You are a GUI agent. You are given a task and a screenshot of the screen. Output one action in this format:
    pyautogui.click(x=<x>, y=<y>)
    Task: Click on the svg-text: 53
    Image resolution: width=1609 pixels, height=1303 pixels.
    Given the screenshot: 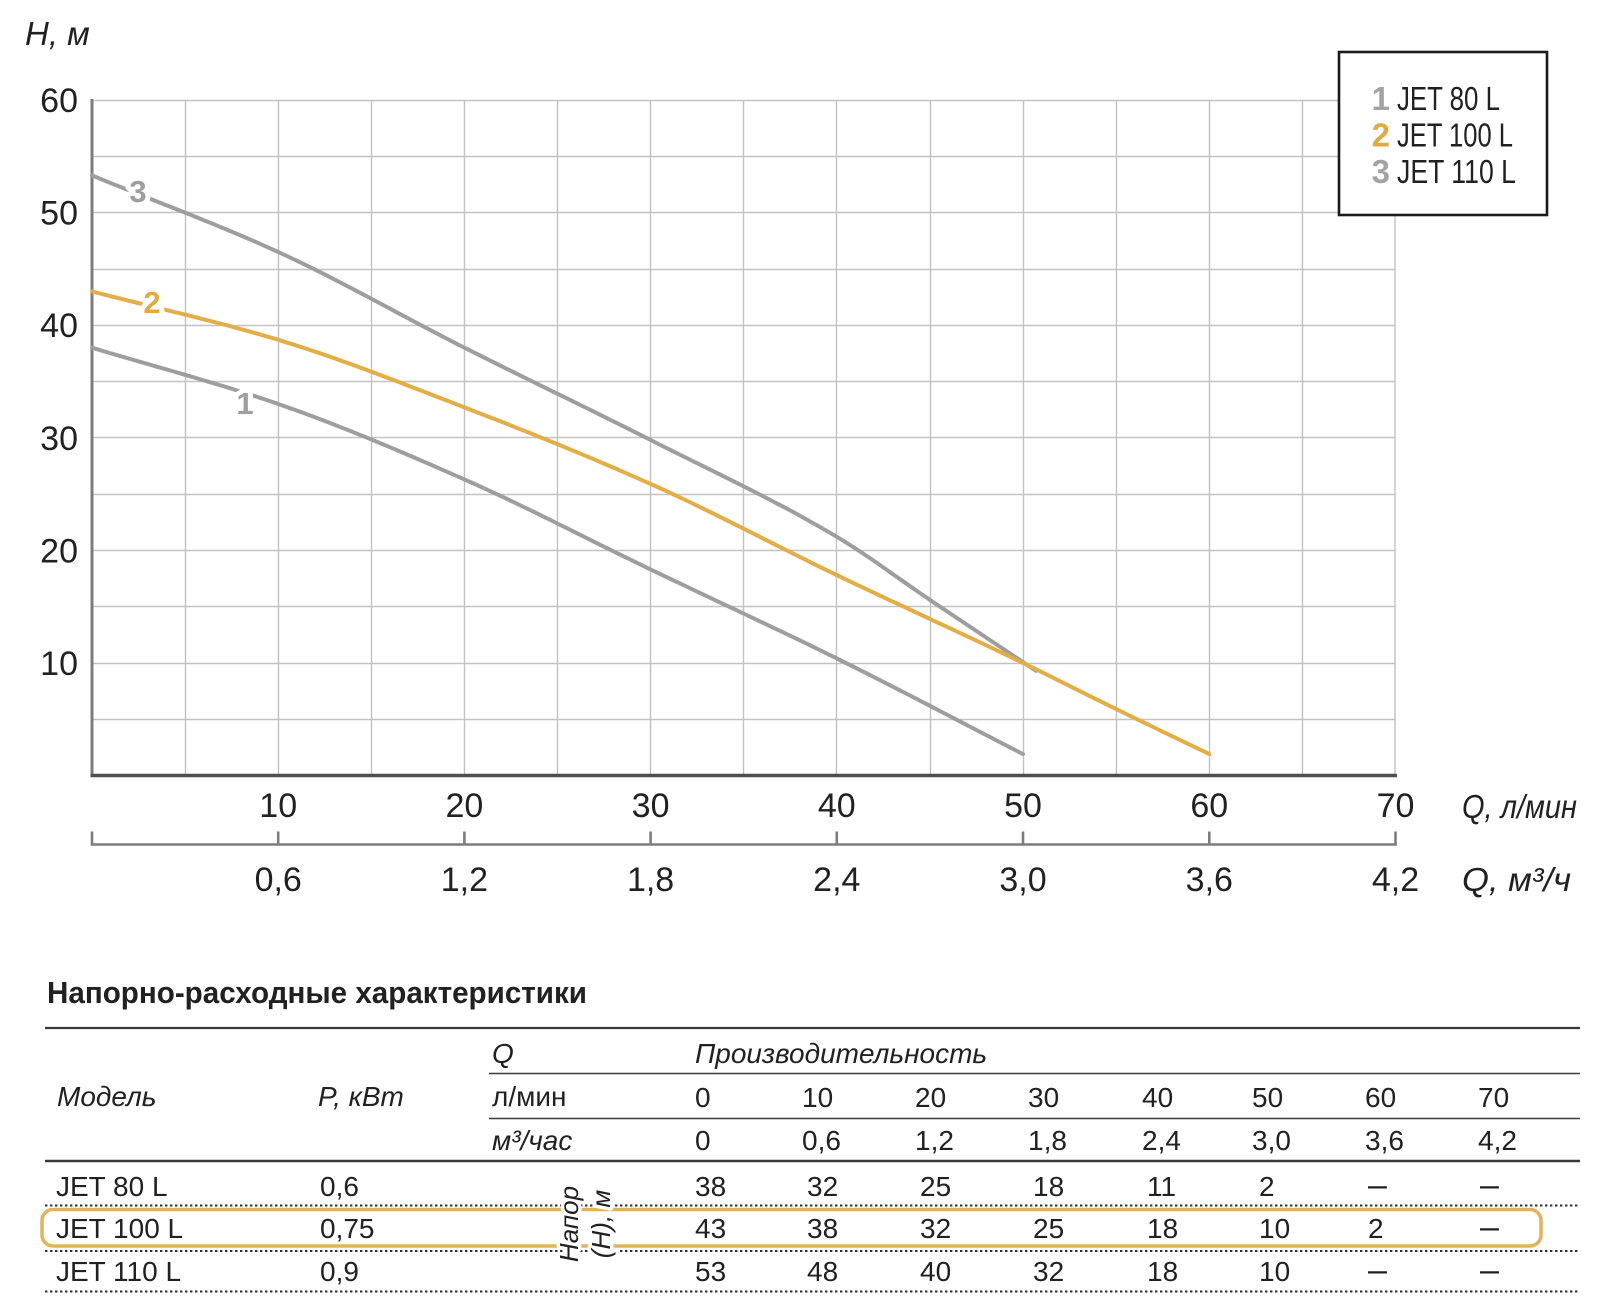 What is the action you would take?
    pyautogui.click(x=710, y=1271)
    